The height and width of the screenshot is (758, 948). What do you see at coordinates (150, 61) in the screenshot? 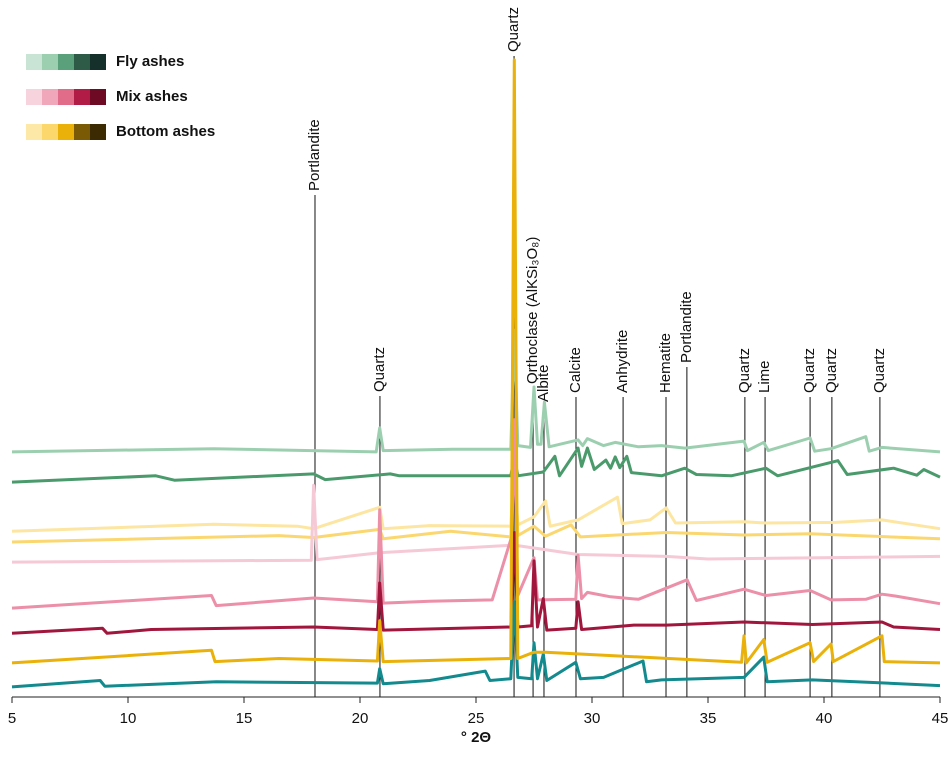
I see `legend-label: Fly ashes` at bounding box center [150, 61].